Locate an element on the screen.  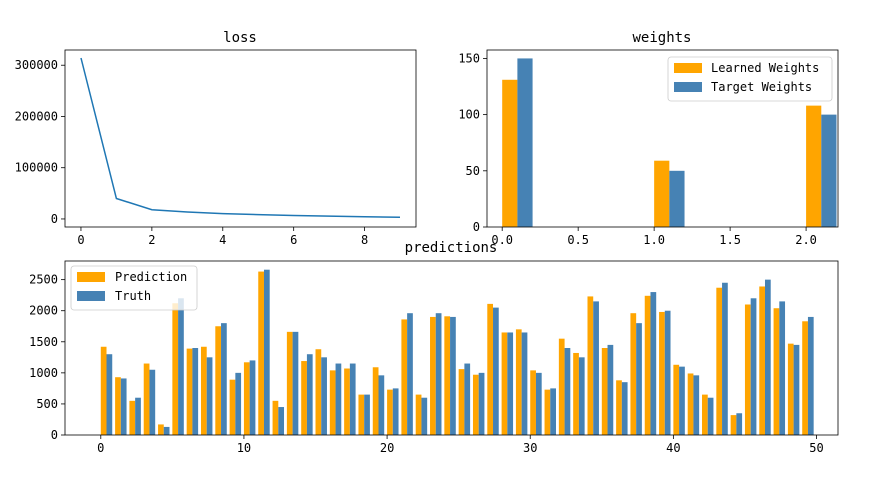
predictions-legend-swatch is located at coordinates (91, 277).